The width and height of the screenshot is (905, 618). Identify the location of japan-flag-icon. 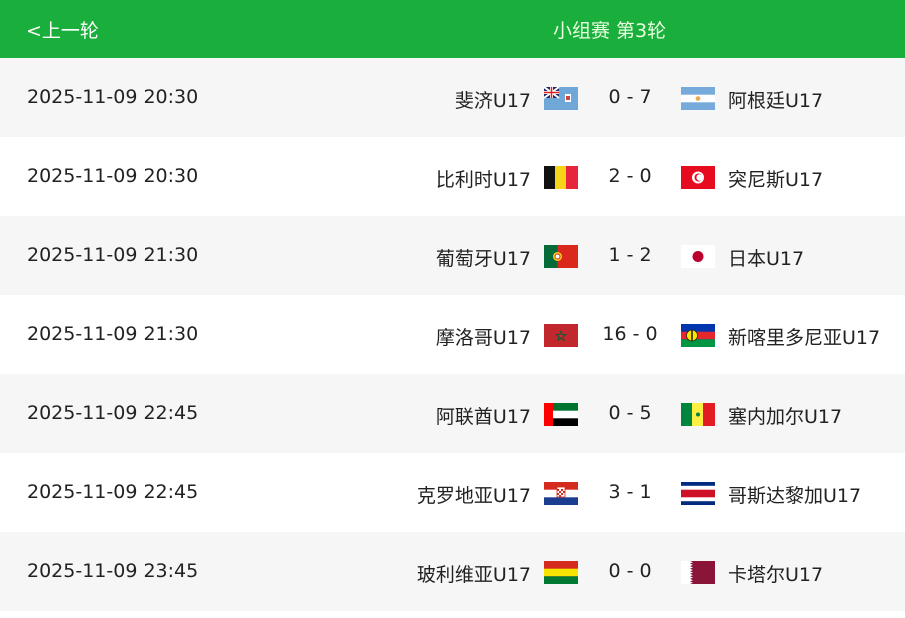
(698, 256).